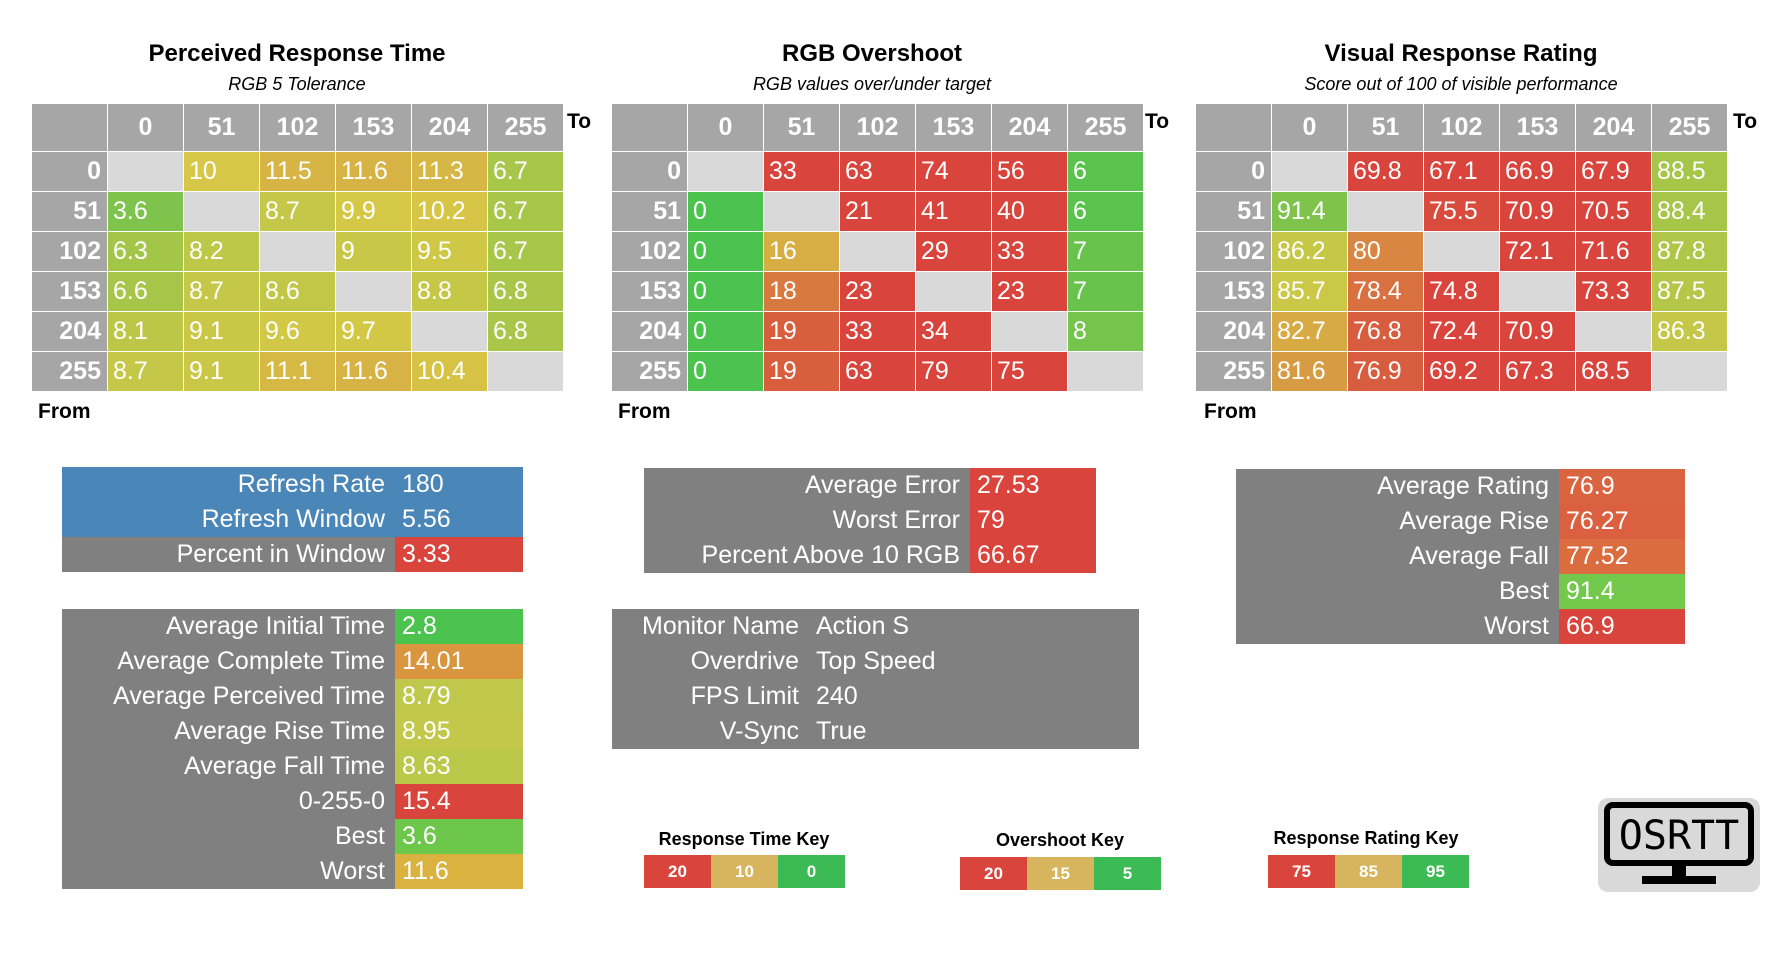 This screenshot has height=962, width=1784. I want to click on column-header-0: 0, so click(726, 128).